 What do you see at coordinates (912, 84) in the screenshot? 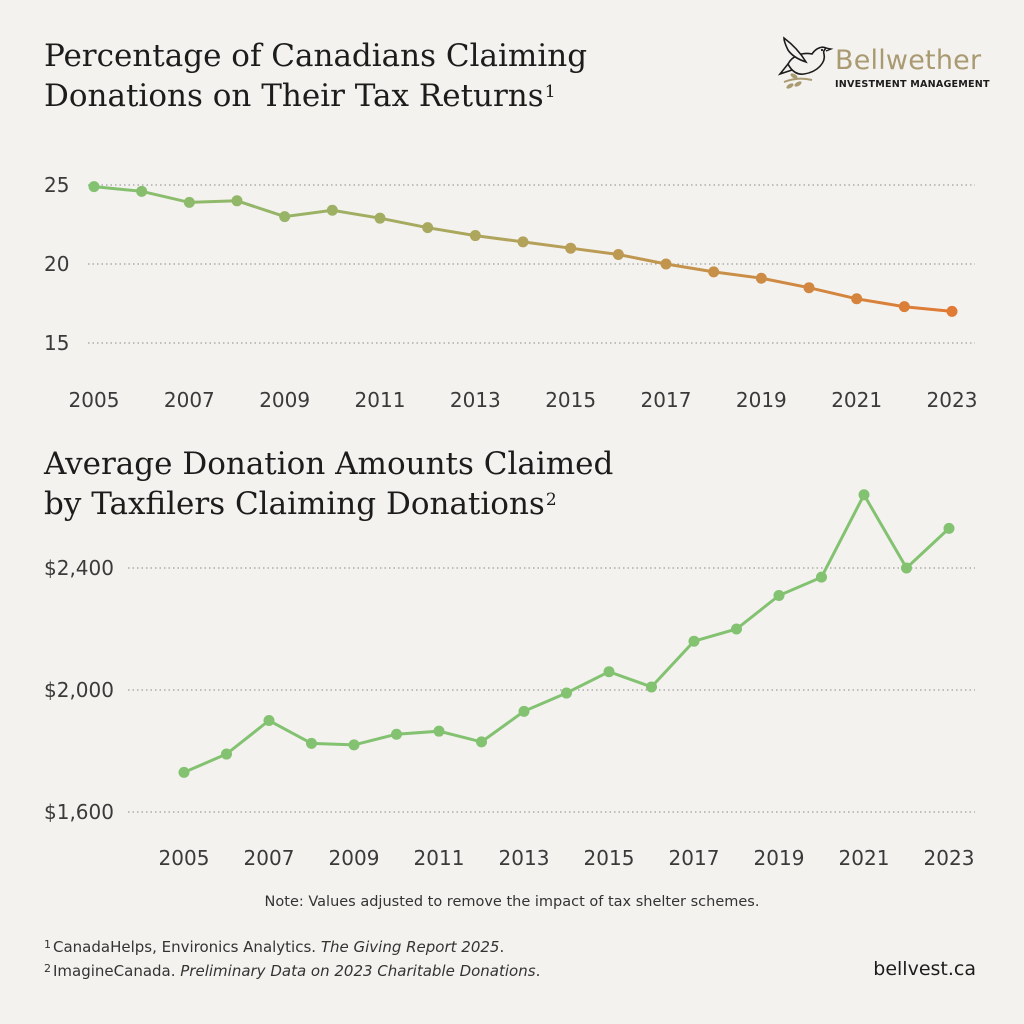
I see `brand-tagline: INVESTMENT MANAGEMENT` at bounding box center [912, 84].